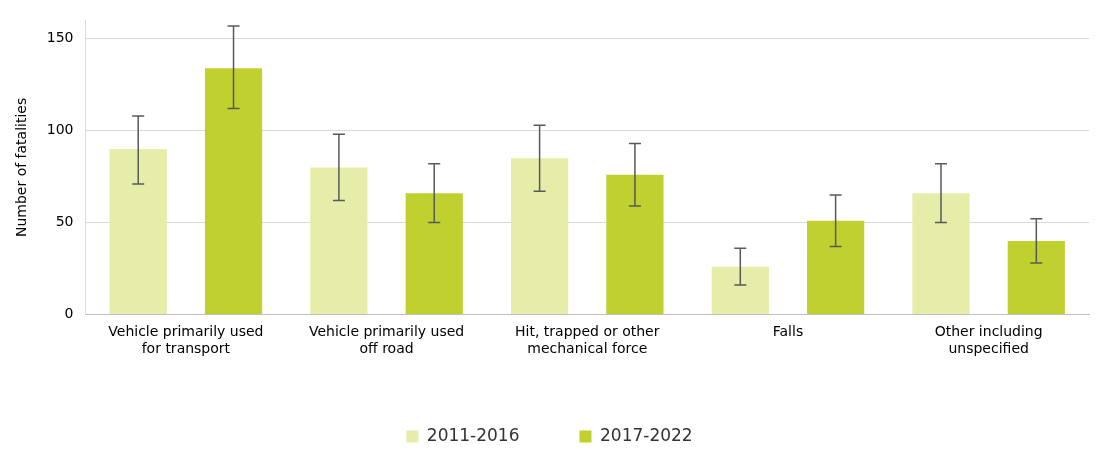 The height and width of the screenshot is (455, 1099). Describe the element at coordinates (186, 340) in the screenshot. I see `x-tick-label: Vehicle primarily used for transport` at that location.